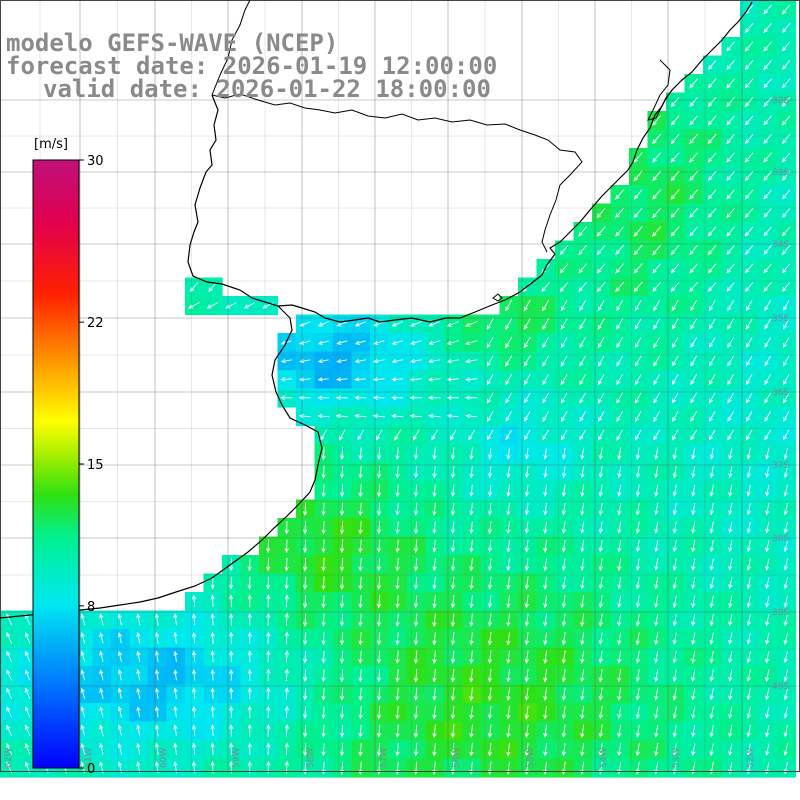 This screenshot has height=800, width=800. I want to click on colorbar-tick-label: 30, so click(95, 161).